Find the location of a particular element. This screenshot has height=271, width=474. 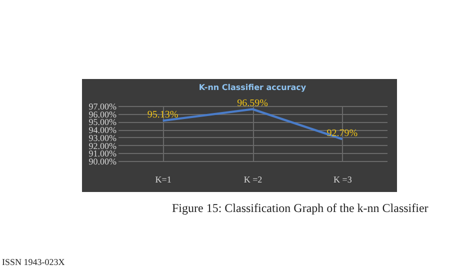

data-label: 92.79% is located at coordinates (342, 134).